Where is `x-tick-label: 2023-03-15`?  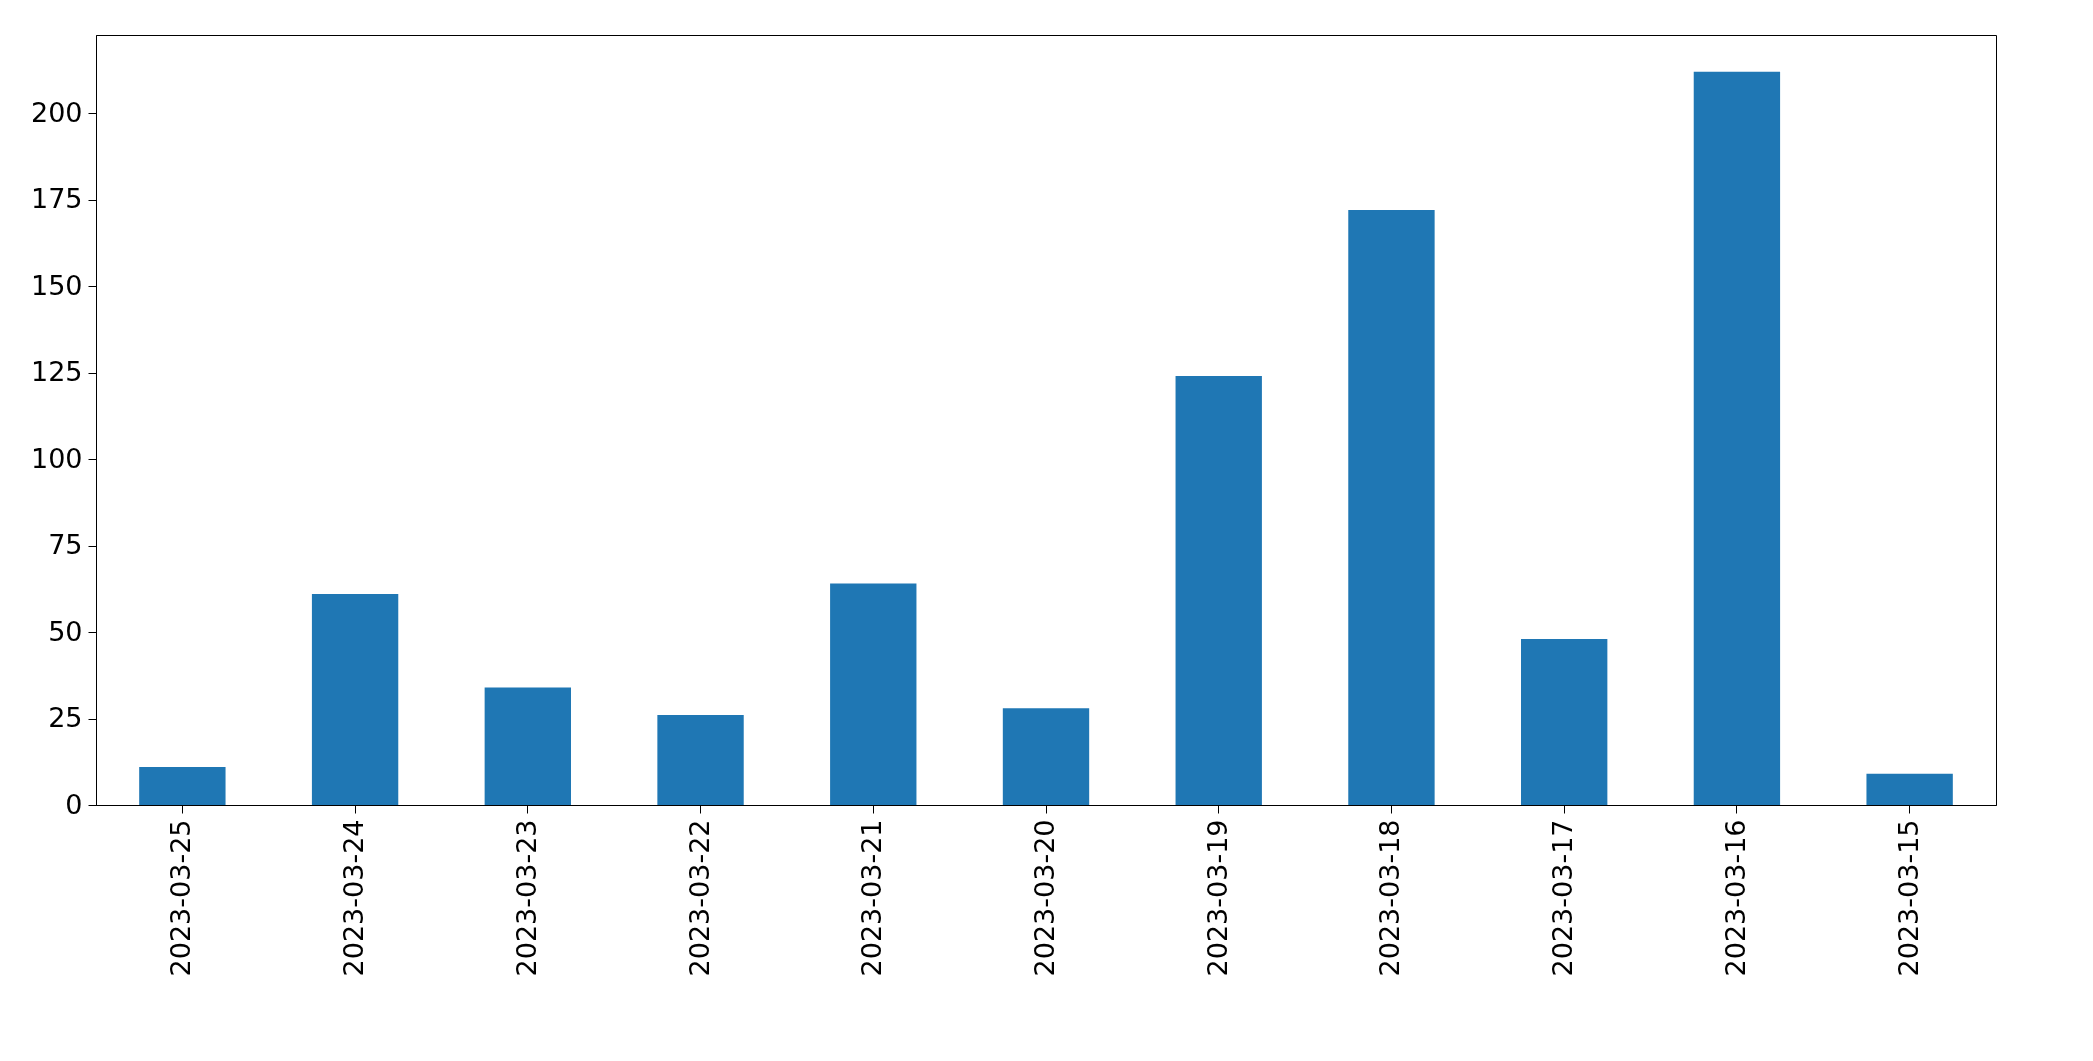
x-tick-label: 2023-03-15 is located at coordinates (1908, 898).